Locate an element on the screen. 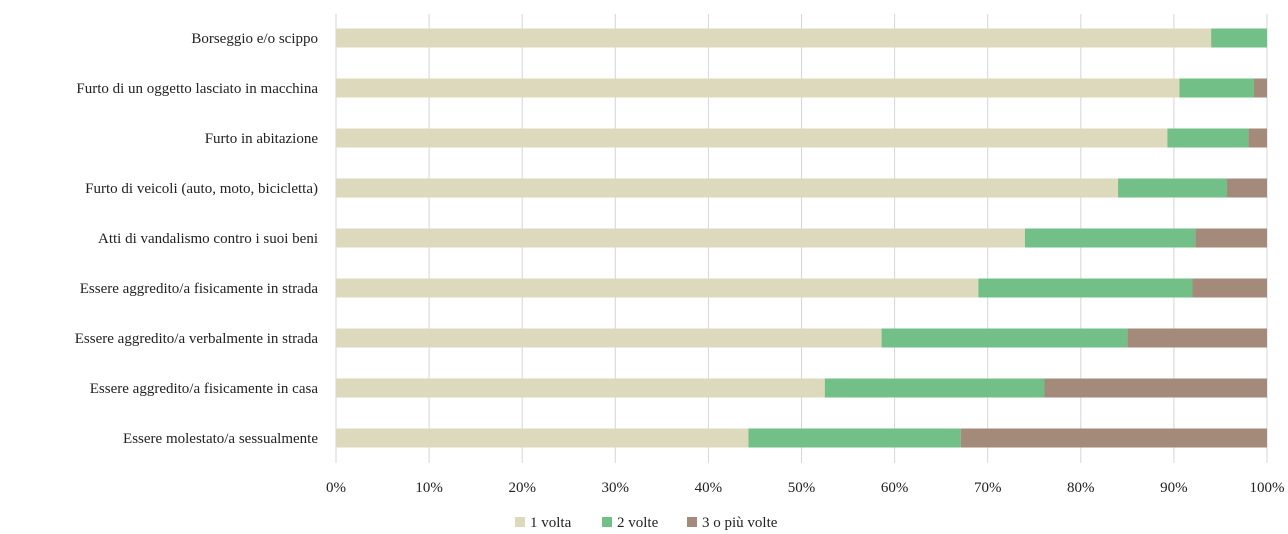  legend: 1 volta 2 volte 3 o più volte is located at coordinates (646, 523).